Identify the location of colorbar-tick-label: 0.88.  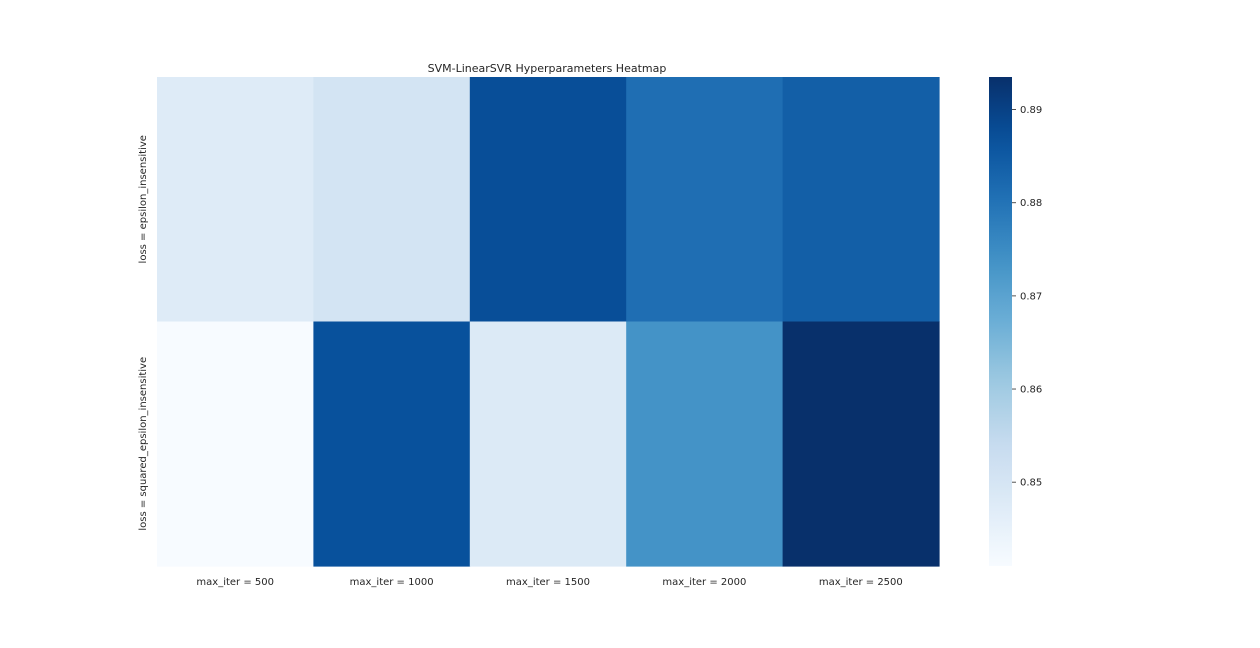
(1031, 203).